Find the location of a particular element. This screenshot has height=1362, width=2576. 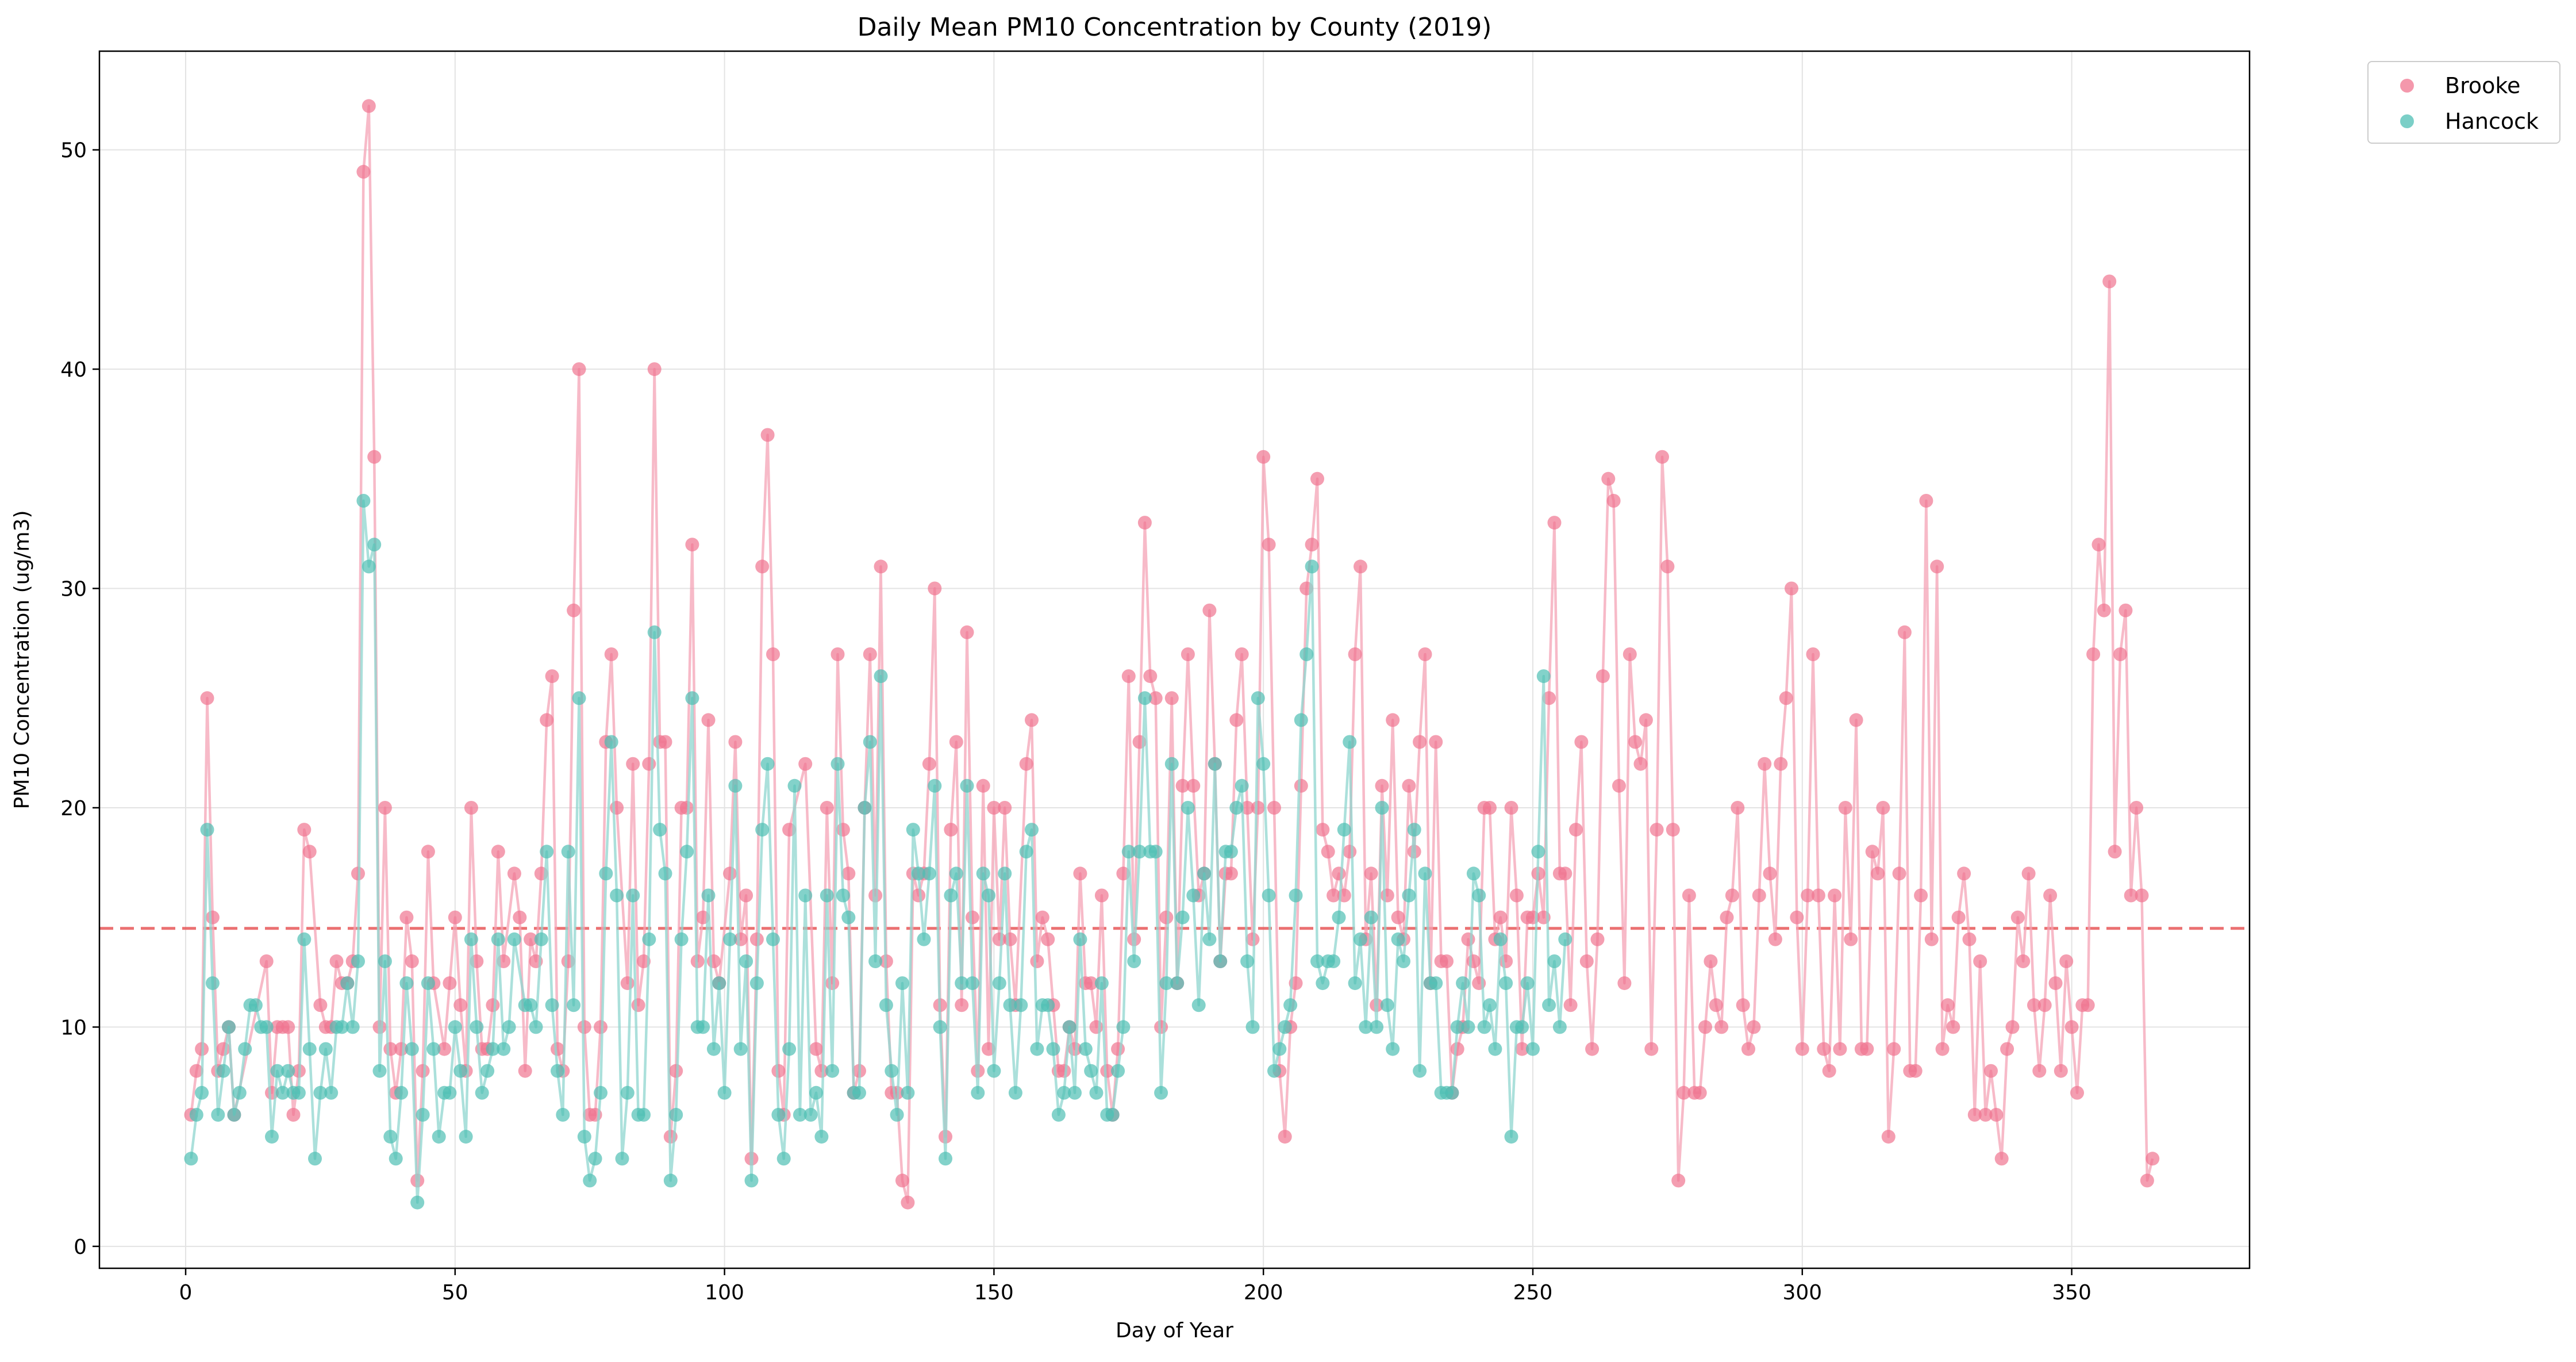

y-tick-label: 20 is located at coordinates (73, 808).